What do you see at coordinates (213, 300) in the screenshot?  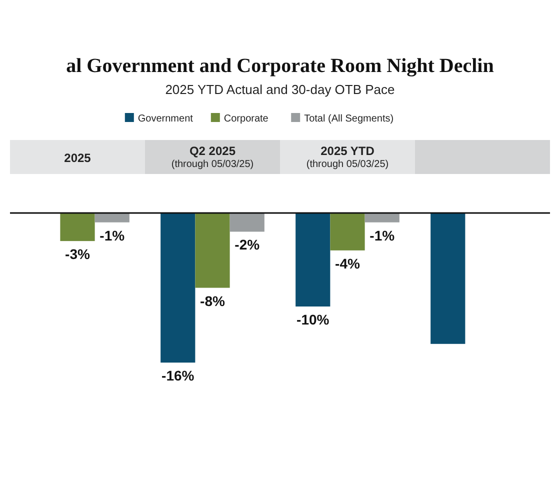 I see `data-label: -8%` at bounding box center [213, 300].